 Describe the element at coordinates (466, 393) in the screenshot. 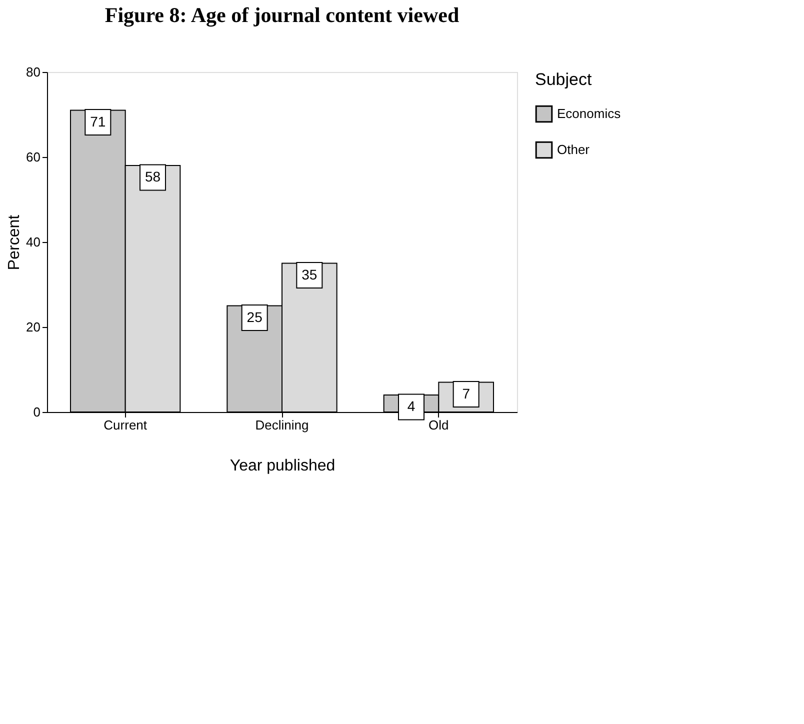

I see `data-label: 7` at that location.